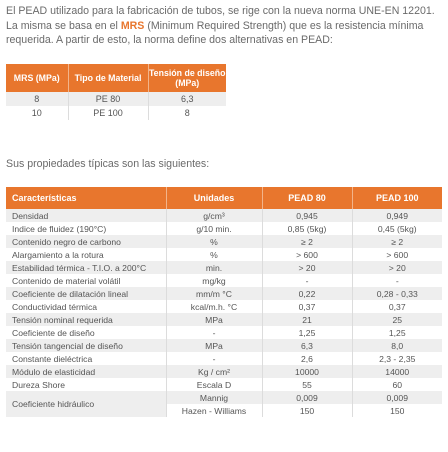 The width and height of the screenshot is (448, 452). I want to click on pead-80-value: 0,009, so click(307, 397).